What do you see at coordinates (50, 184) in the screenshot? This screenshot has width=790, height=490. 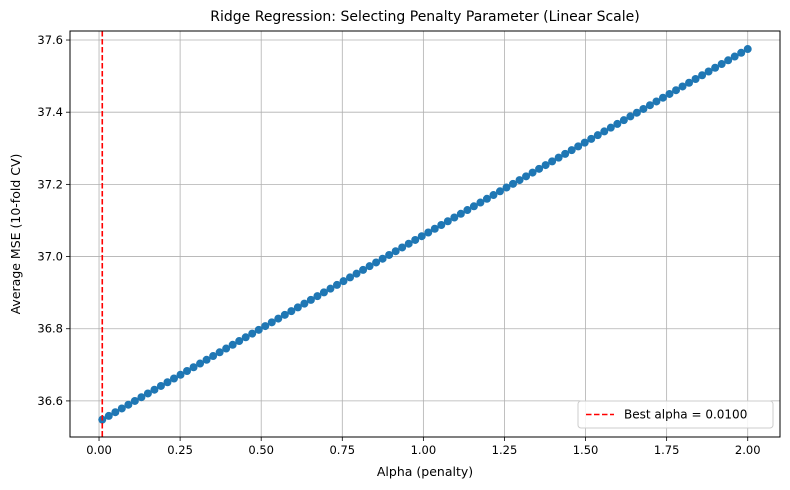 I see `y-tick-label: 37.2` at bounding box center [50, 184].